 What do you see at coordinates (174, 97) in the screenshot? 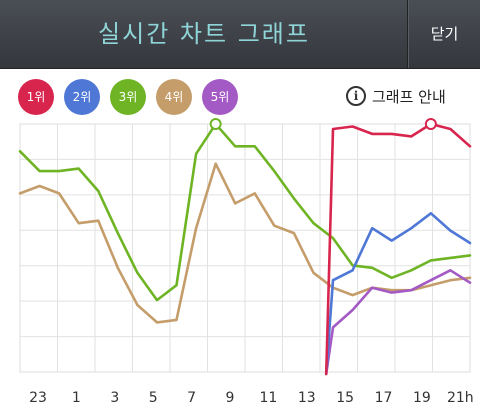
I see `legend-rank-4: 4위` at bounding box center [174, 97].